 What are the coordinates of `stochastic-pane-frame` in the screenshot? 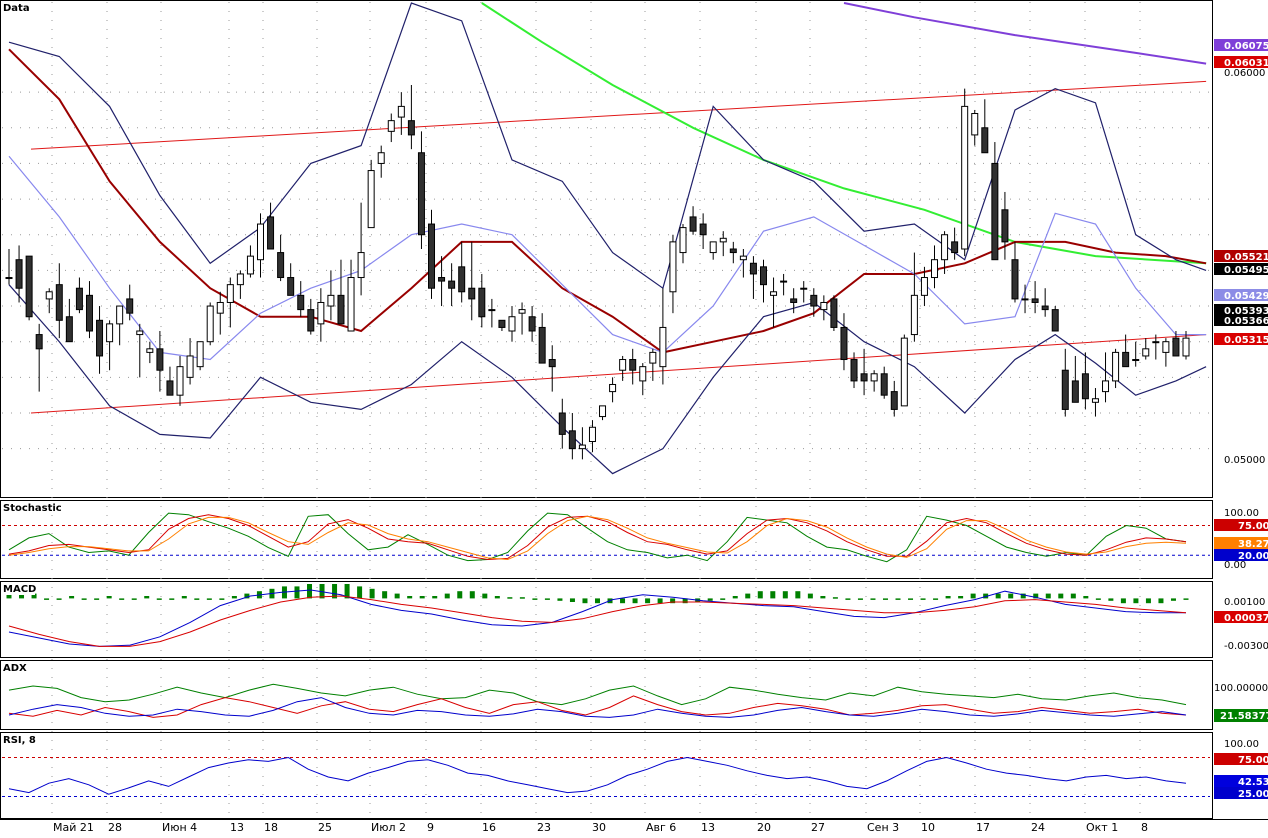 It's located at (606, 539).